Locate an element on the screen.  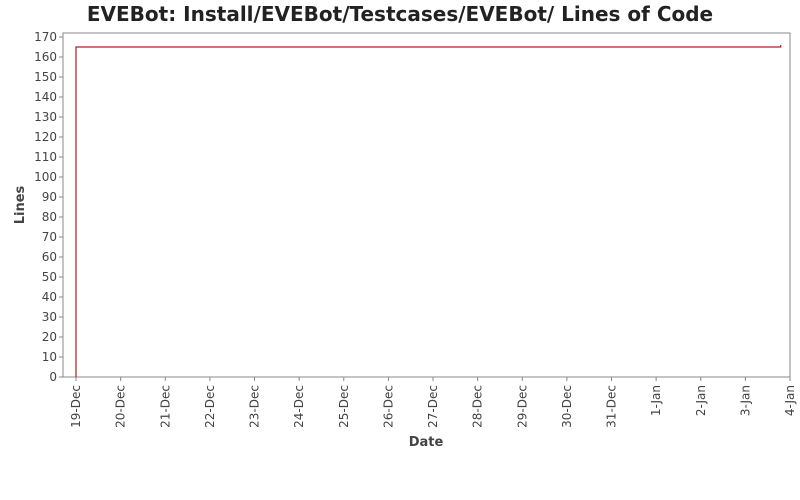
x-tick-label: 19-Dec is located at coordinates (76, 406).